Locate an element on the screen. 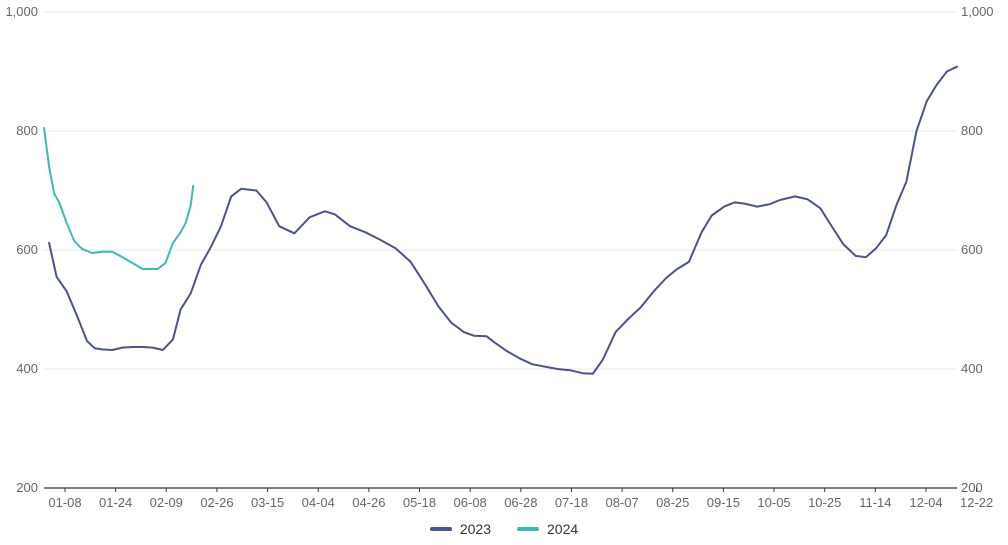 The image size is (1008, 545). legend-item-2024: 2024 is located at coordinates (547, 529).